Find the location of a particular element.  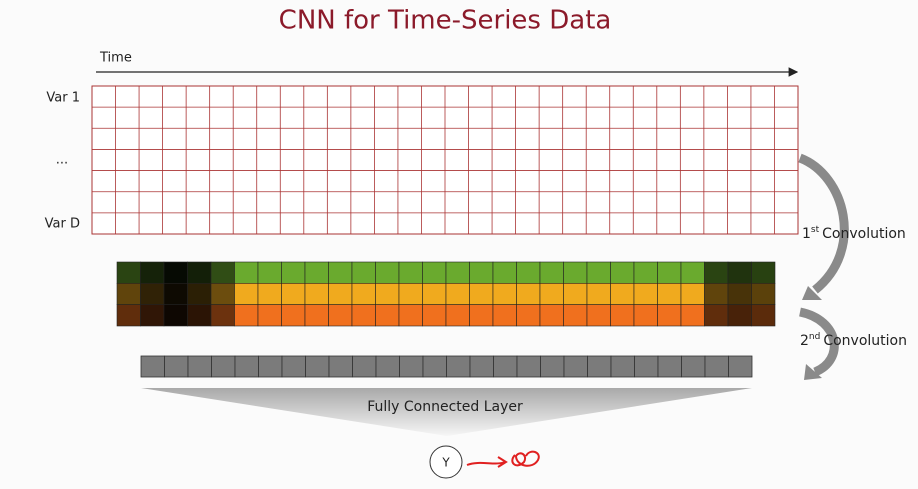

row-label: Var D is located at coordinates (62, 224).